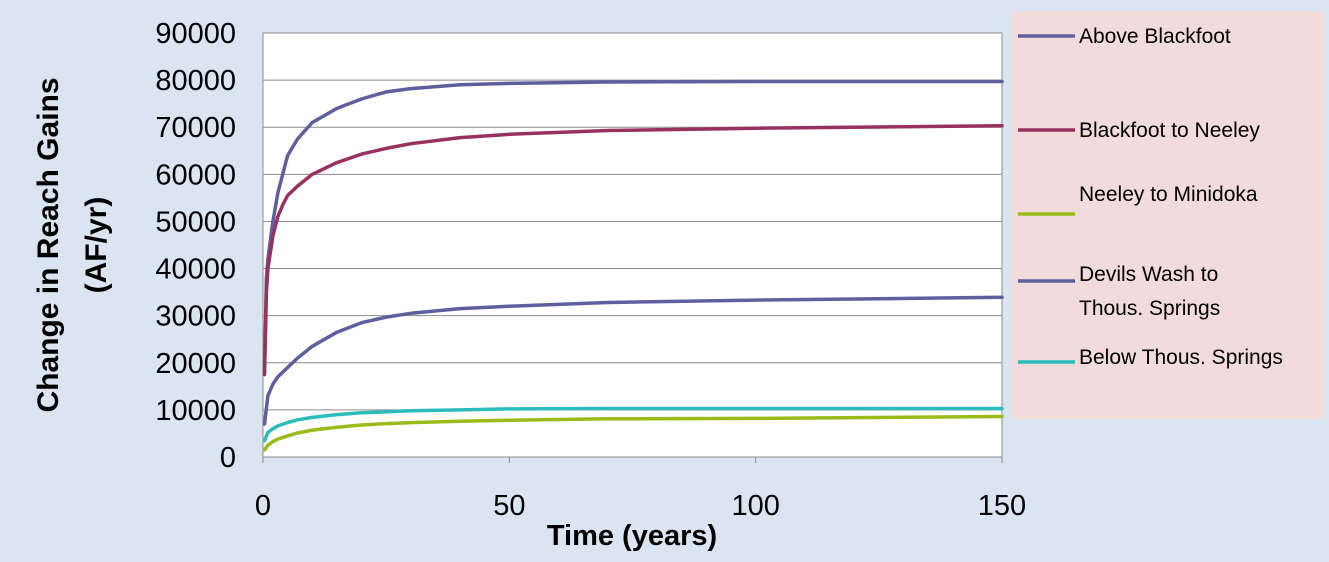 The height and width of the screenshot is (562, 1329). What do you see at coordinates (195, 81) in the screenshot?
I see `y-tick-label: 80000` at bounding box center [195, 81].